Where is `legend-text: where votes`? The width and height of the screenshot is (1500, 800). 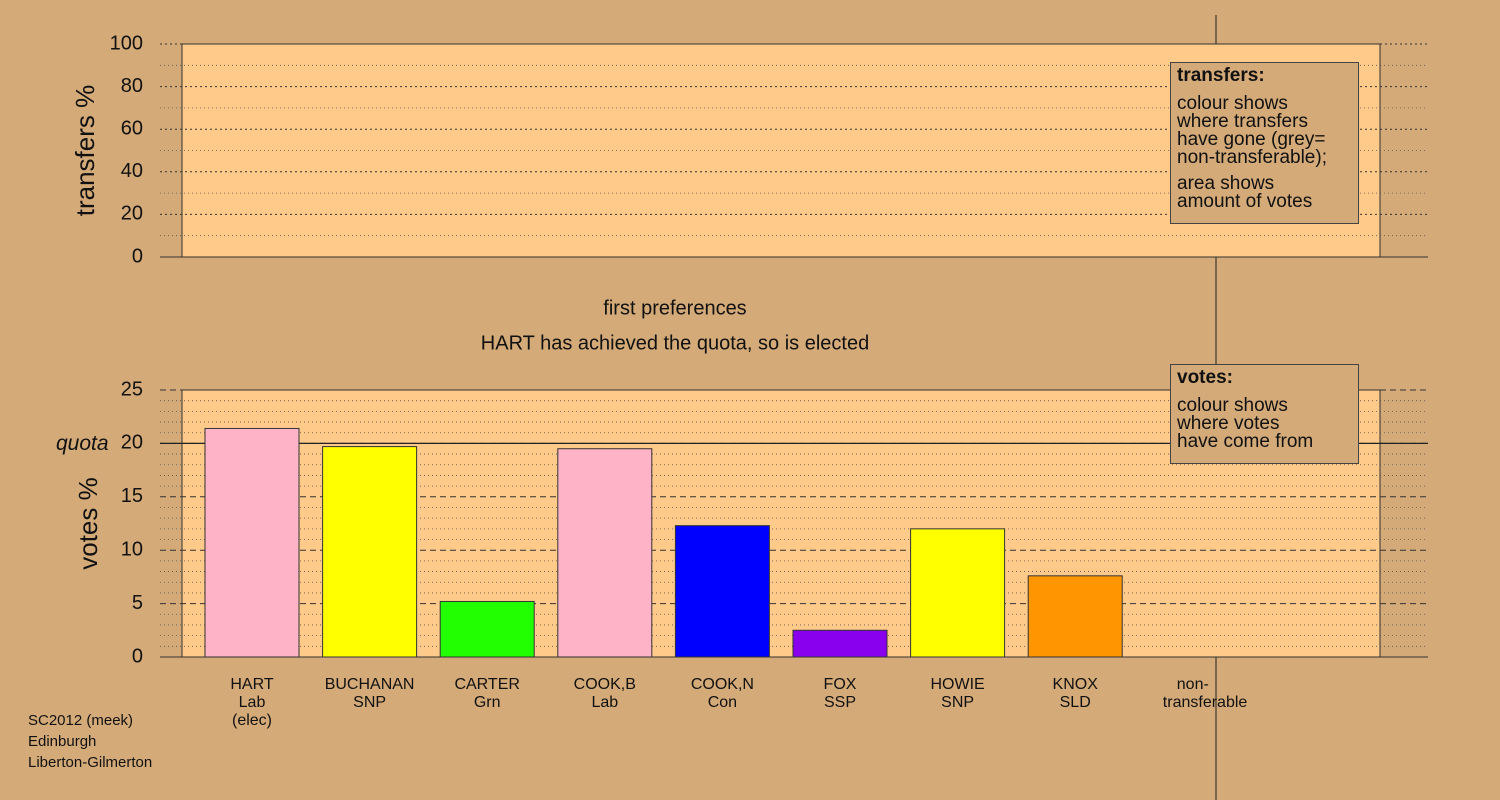 legend-text: where votes is located at coordinates (1228, 423).